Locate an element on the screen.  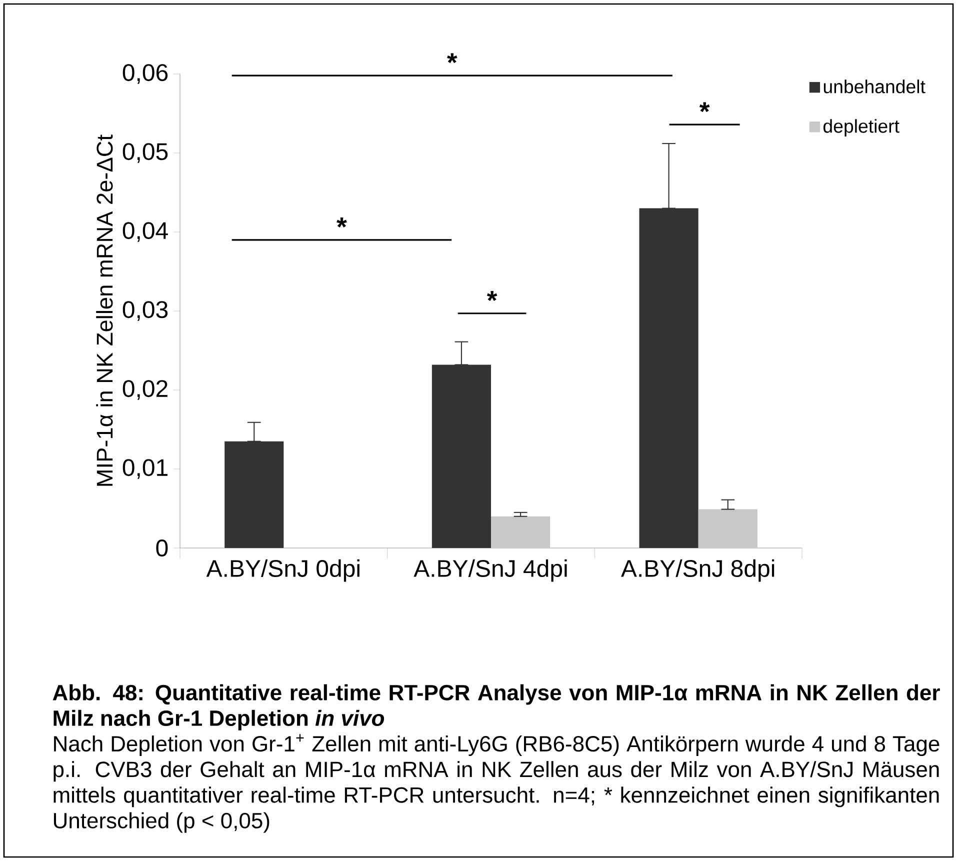
x-tick-label: A.BY/SnJ 4dpi is located at coordinates (490, 570).